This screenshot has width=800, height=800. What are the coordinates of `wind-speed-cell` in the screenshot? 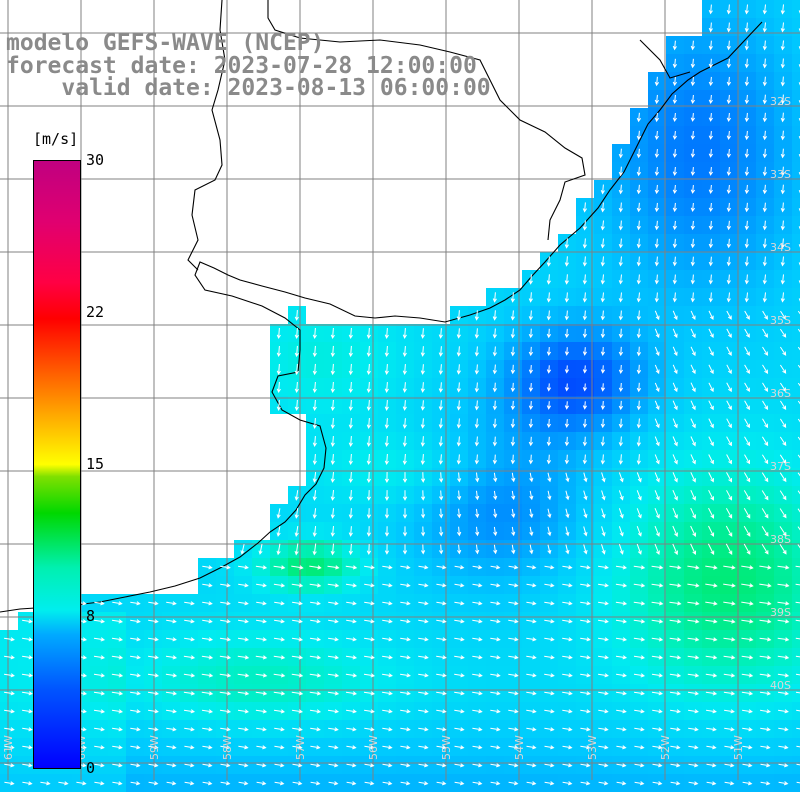 It's located at (796, 81).